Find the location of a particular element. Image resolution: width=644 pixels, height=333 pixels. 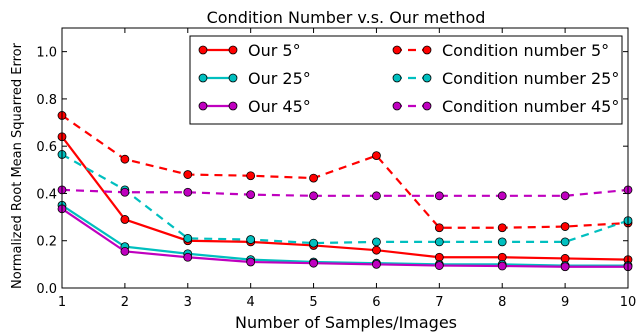

y-axis-label: Normalized Root Mean Squarred Error is located at coordinates (17, 165).